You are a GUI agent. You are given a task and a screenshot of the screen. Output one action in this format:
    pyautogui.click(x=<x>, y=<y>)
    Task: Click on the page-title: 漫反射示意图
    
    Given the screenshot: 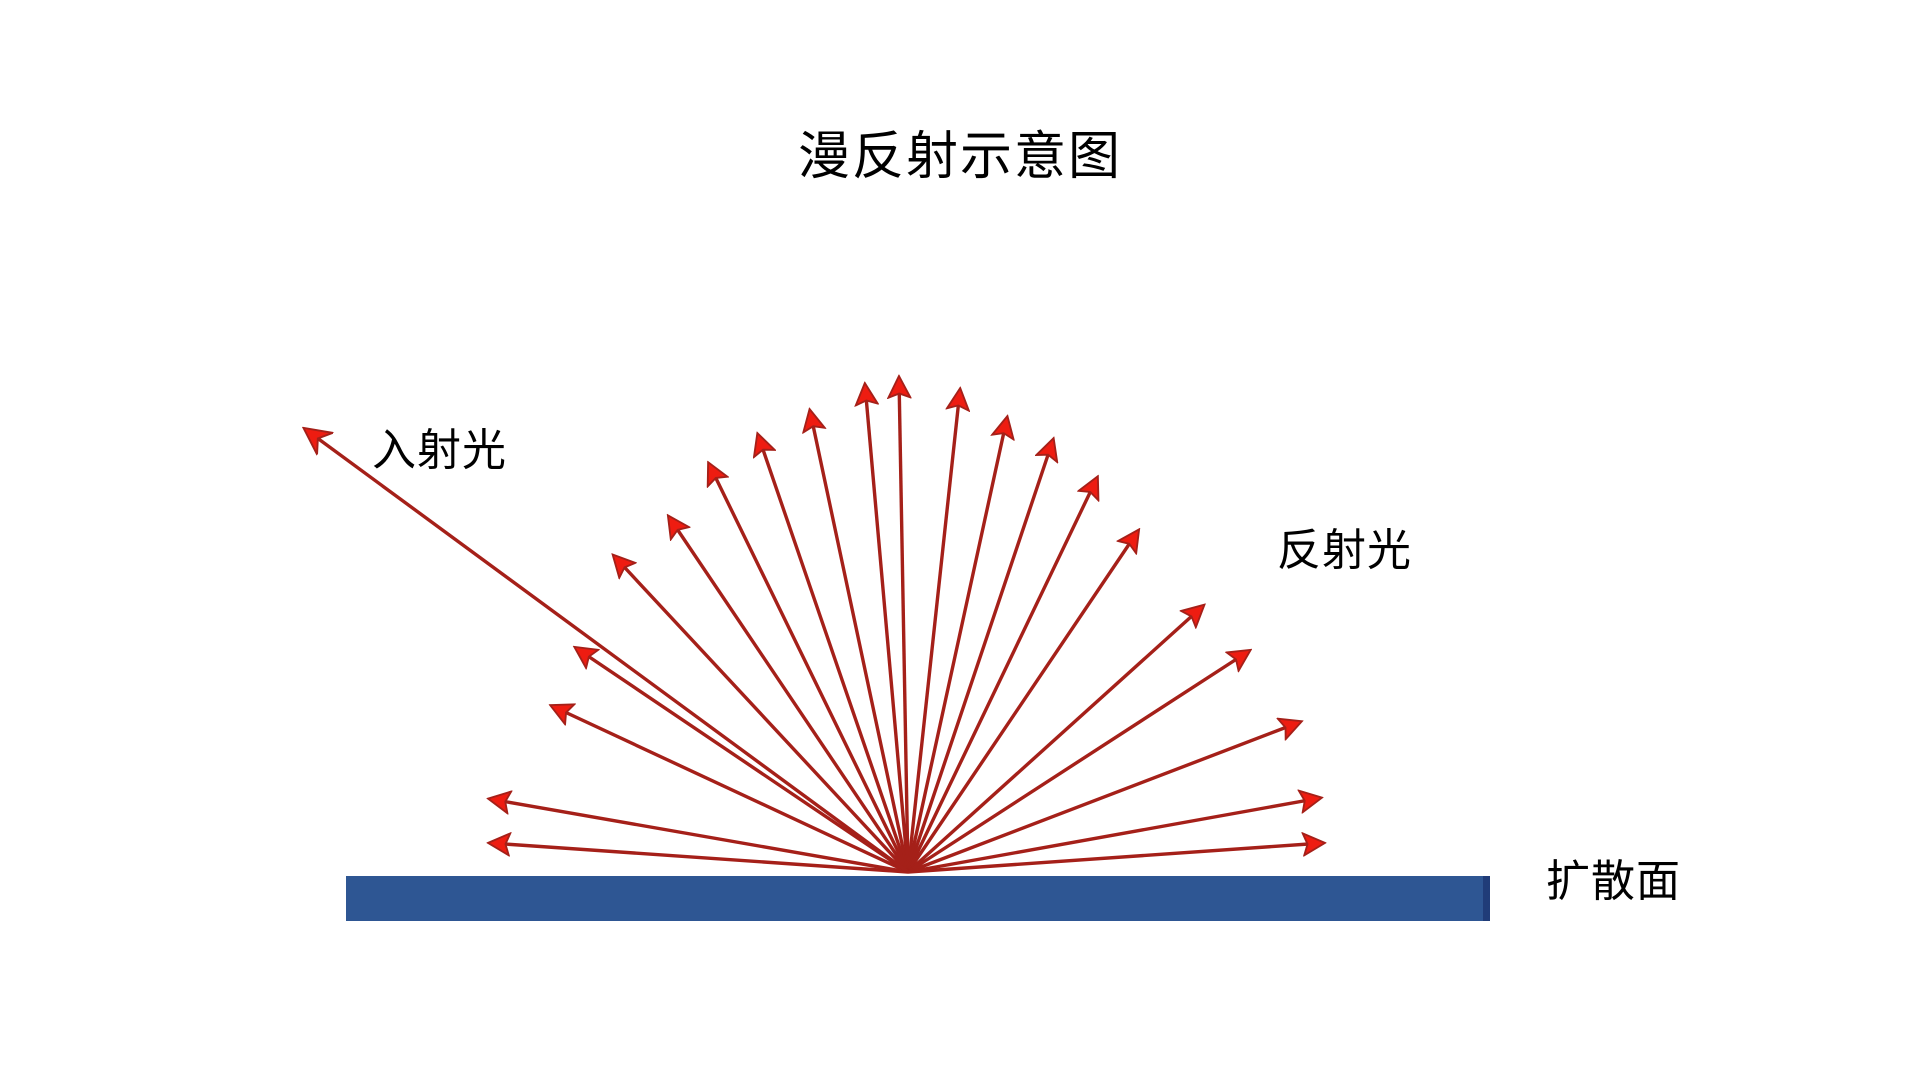 What is the action you would take?
    pyautogui.click(x=959, y=157)
    